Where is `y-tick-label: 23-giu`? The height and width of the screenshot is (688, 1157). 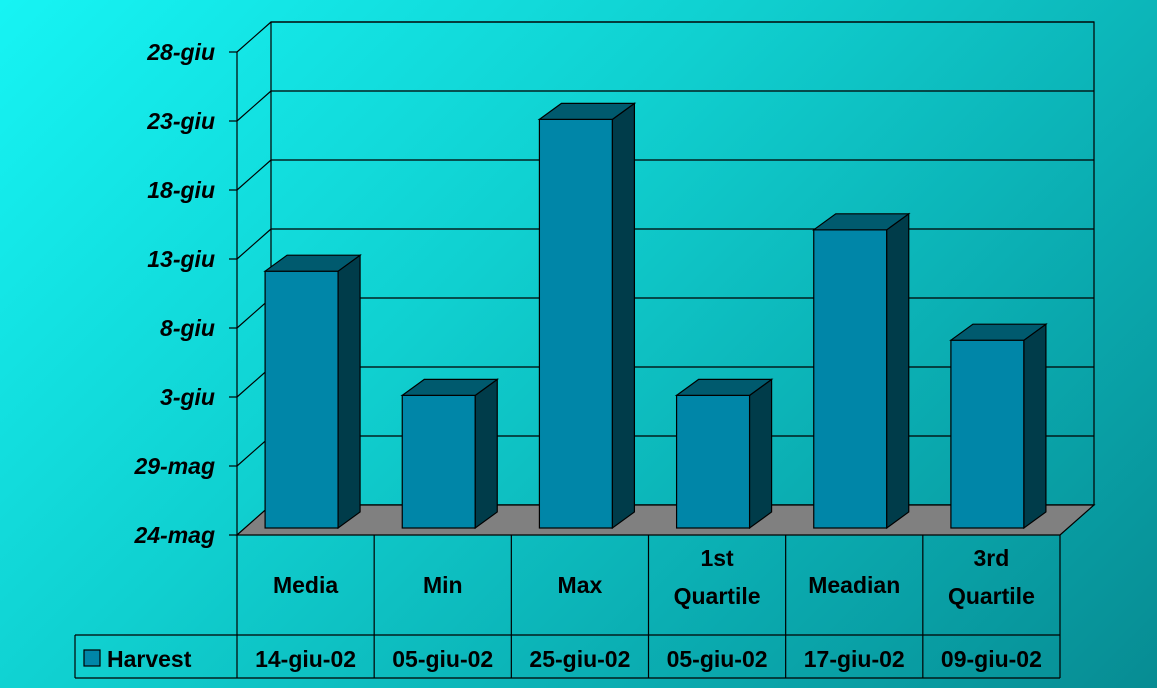 y-tick-label: 23-giu is located at coordinates (180, 121).